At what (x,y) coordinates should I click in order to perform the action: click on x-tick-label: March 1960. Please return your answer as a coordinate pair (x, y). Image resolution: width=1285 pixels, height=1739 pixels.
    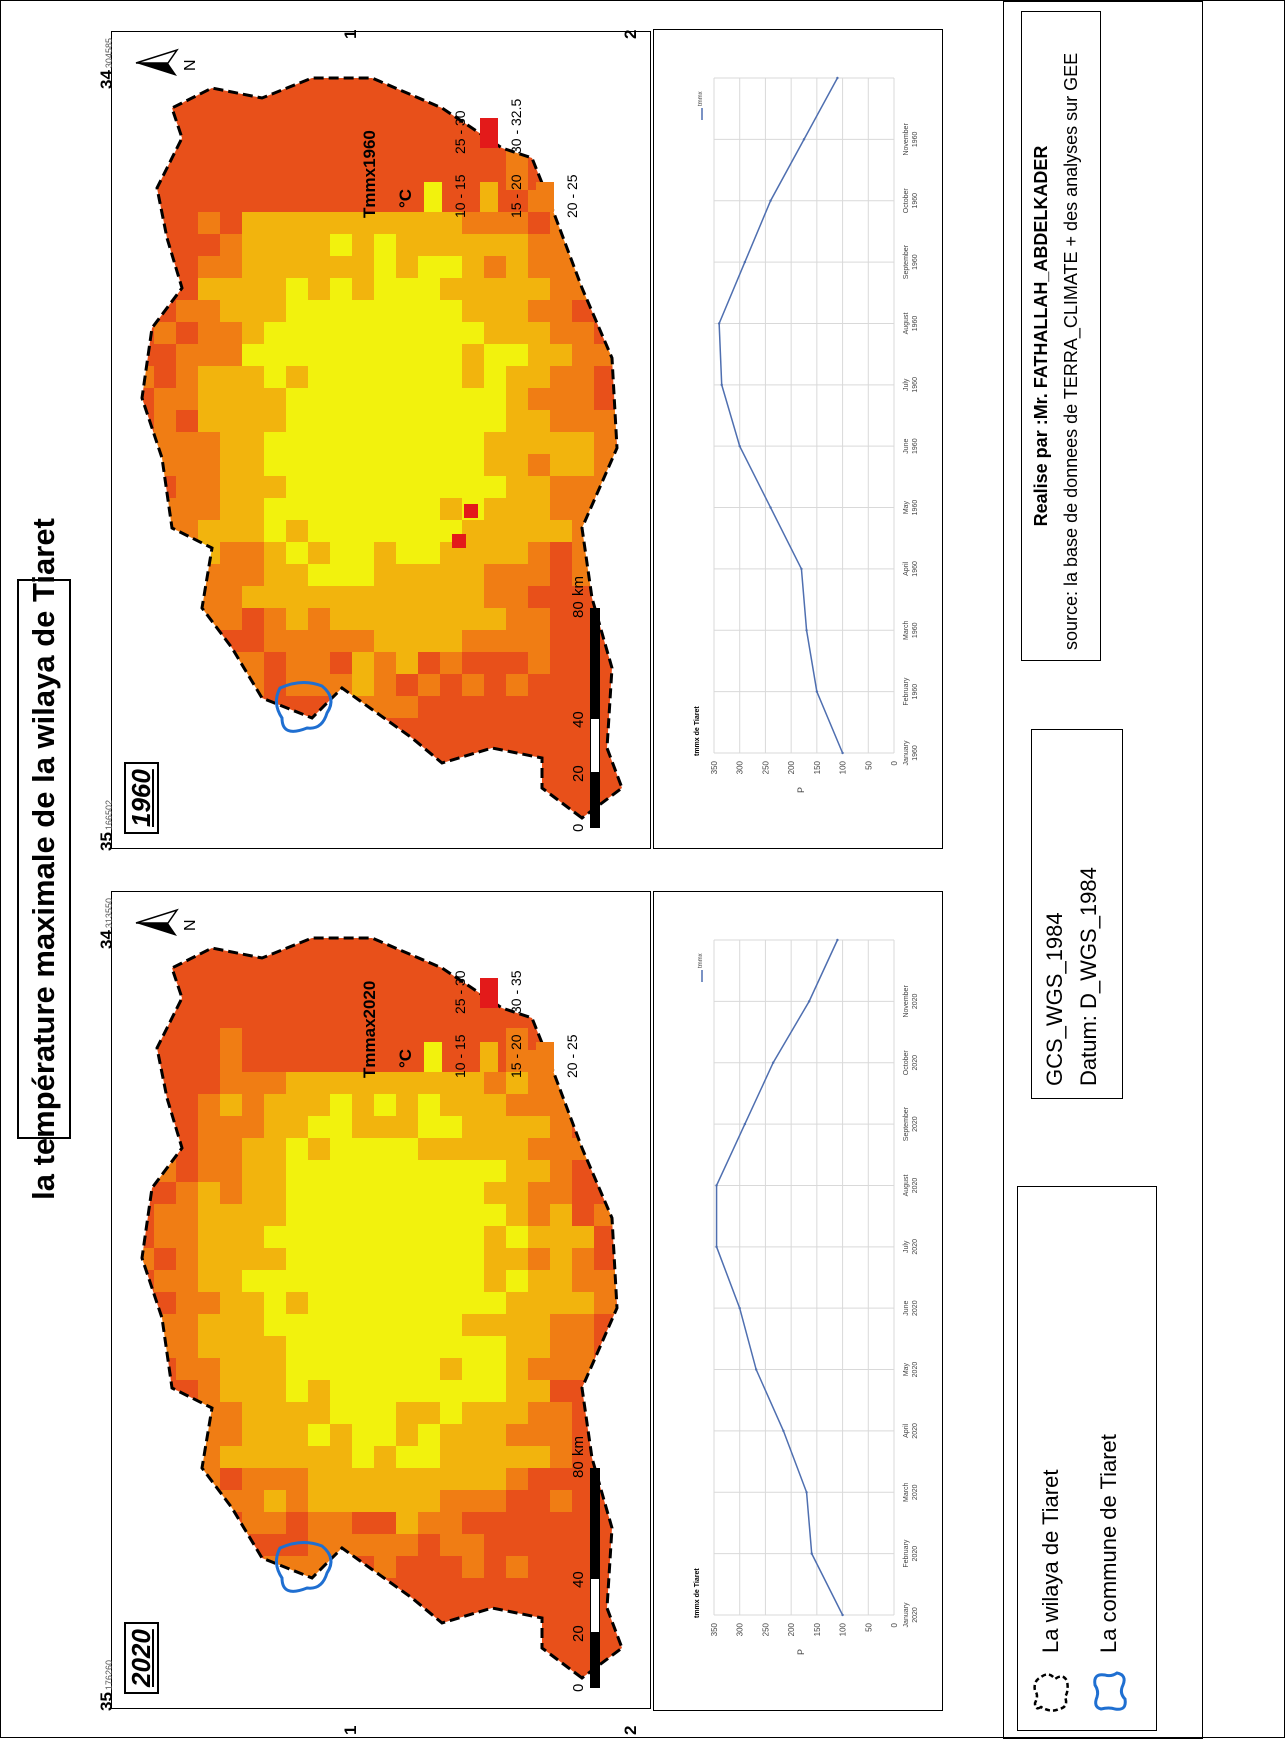
    Looking at the image, I should click on (911, 630).